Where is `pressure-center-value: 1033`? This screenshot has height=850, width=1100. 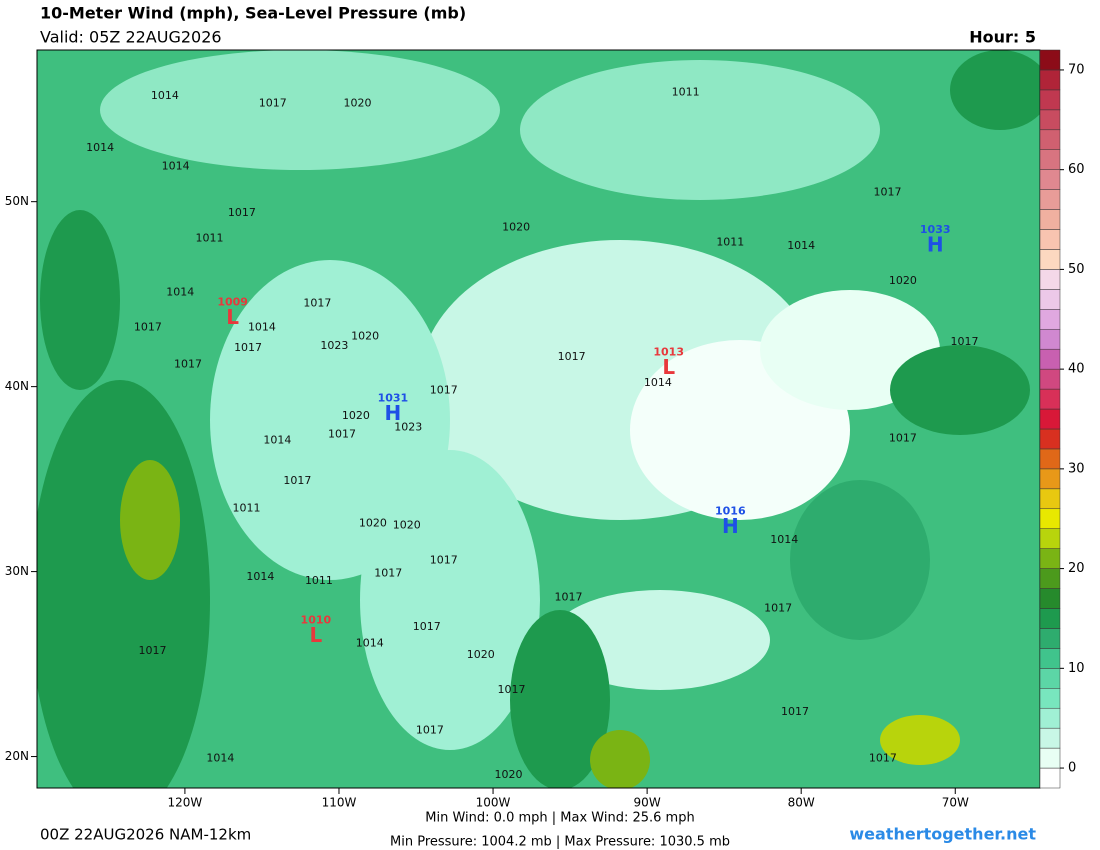
pressure-center-value: 1033 is located at coordinates (935, 229).